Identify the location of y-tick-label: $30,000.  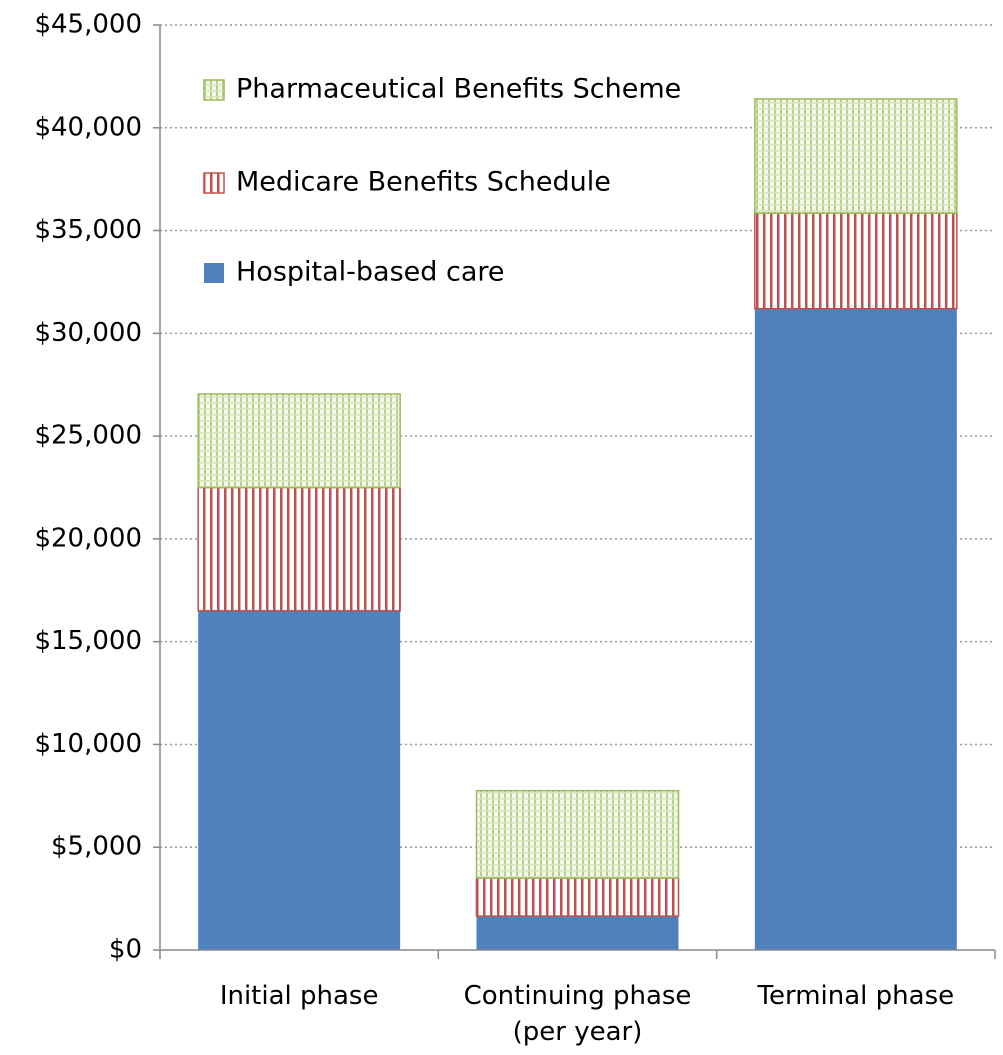
(88, 333).